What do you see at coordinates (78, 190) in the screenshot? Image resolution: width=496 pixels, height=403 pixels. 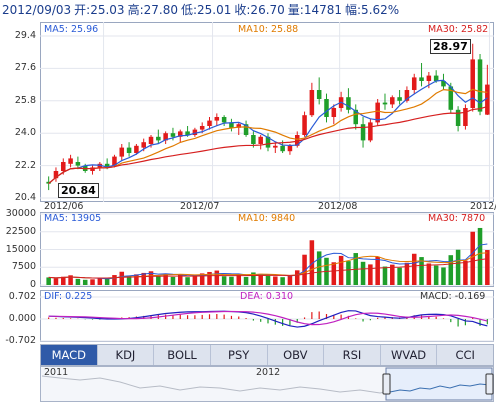 I see `low-callout: 20.84` at bounding box center [78, 190].